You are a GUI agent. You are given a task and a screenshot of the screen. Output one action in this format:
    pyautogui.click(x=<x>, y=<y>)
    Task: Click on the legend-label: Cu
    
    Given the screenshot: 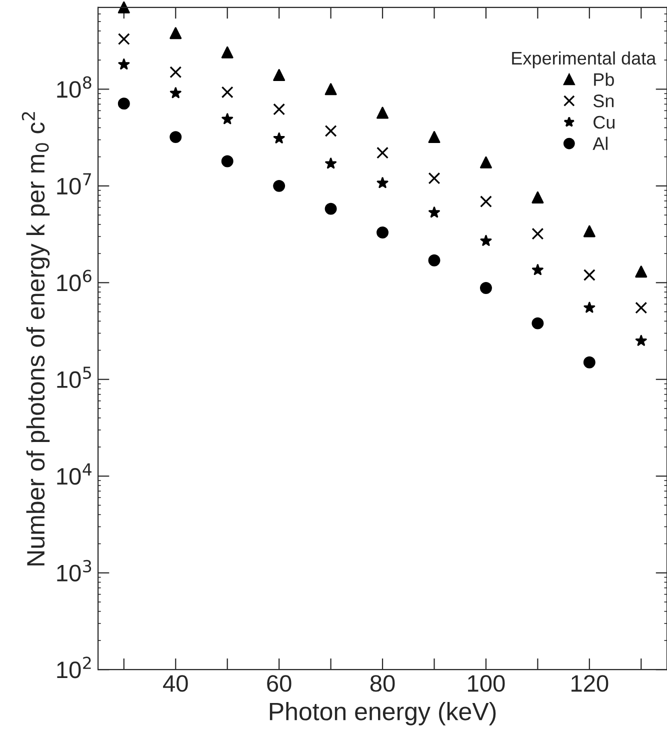 What is the action you would take?
    pyautogui.click(x=604, y=122)
    